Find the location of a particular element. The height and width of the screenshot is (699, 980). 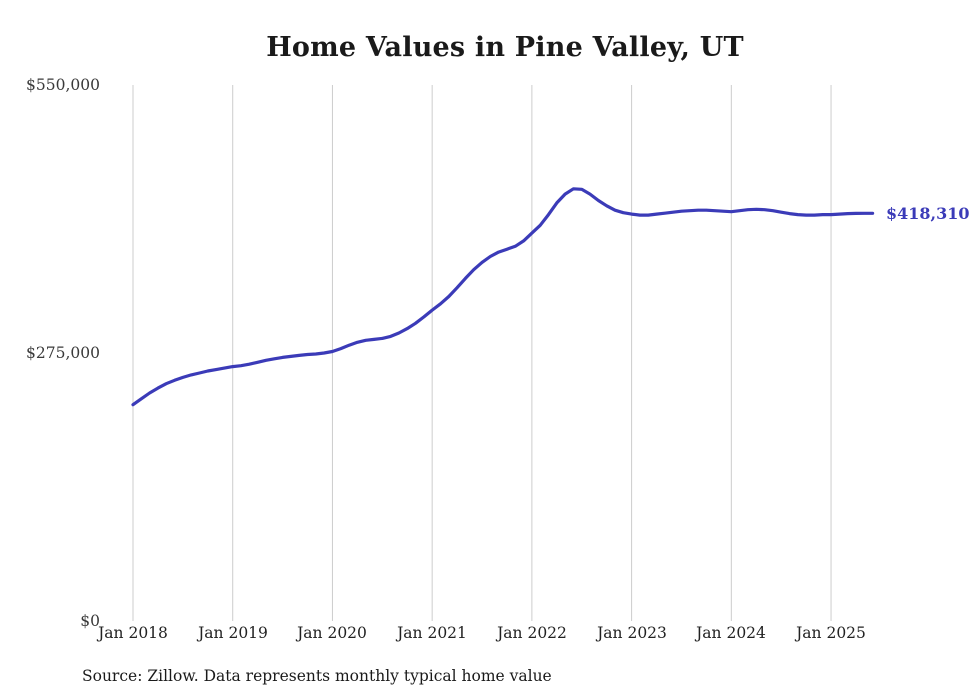

y-axis-tick-label: $550,000 is located at coordinates (63, 85).